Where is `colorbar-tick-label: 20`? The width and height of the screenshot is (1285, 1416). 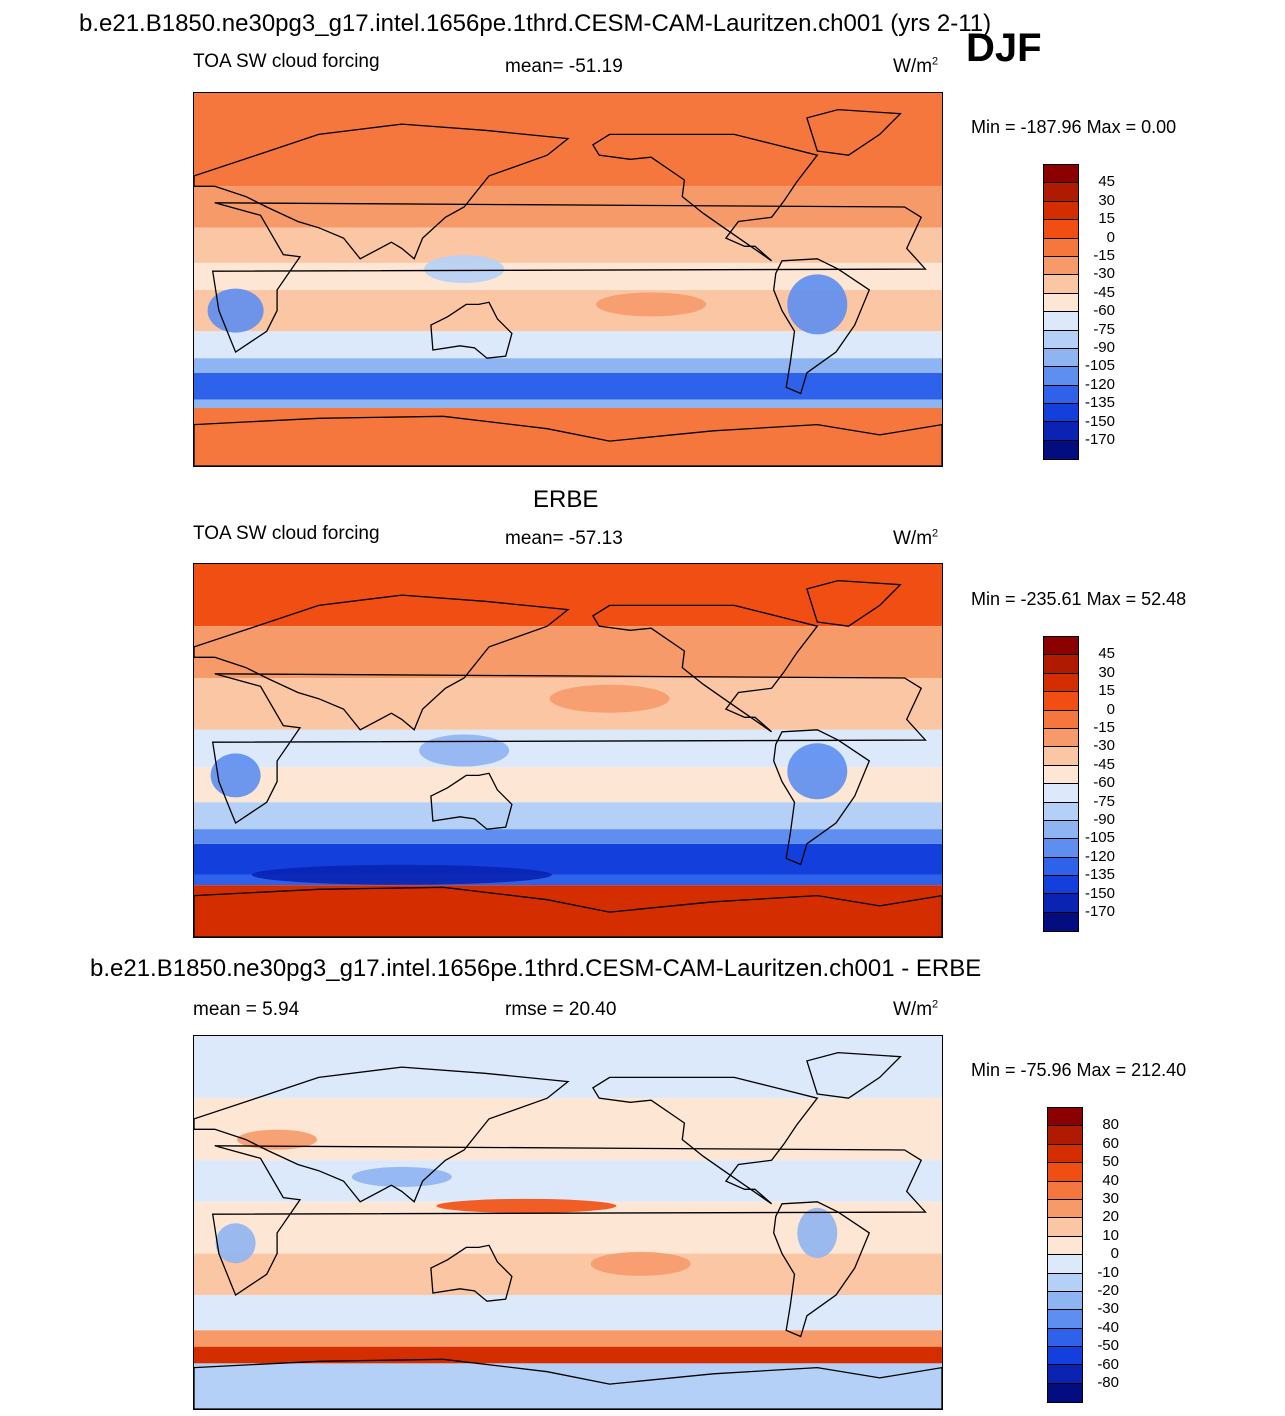
colorbar-tick-label: 20 is located at coordinates (1110, 1217).